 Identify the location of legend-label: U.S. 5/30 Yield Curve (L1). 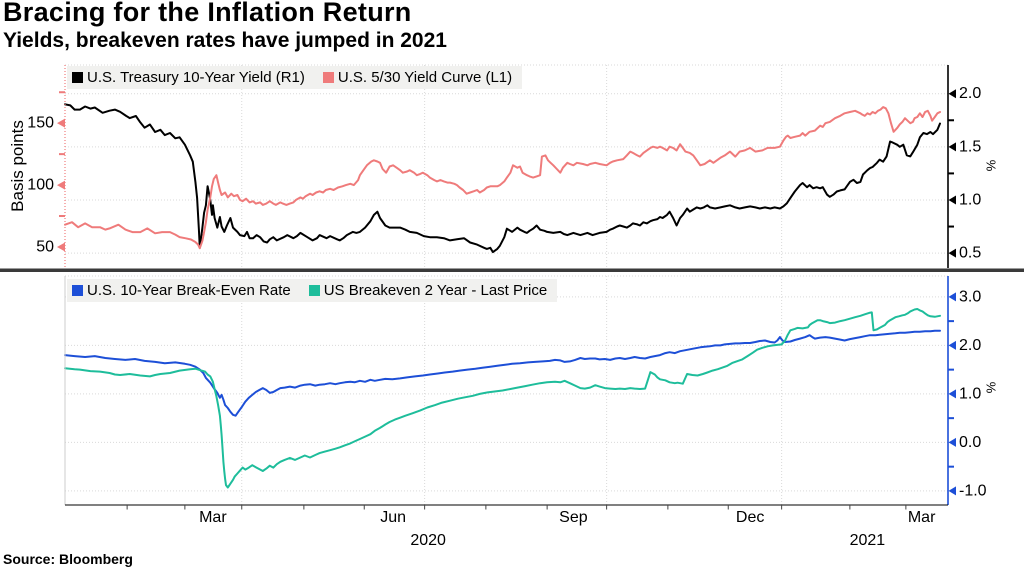
(425, 77).